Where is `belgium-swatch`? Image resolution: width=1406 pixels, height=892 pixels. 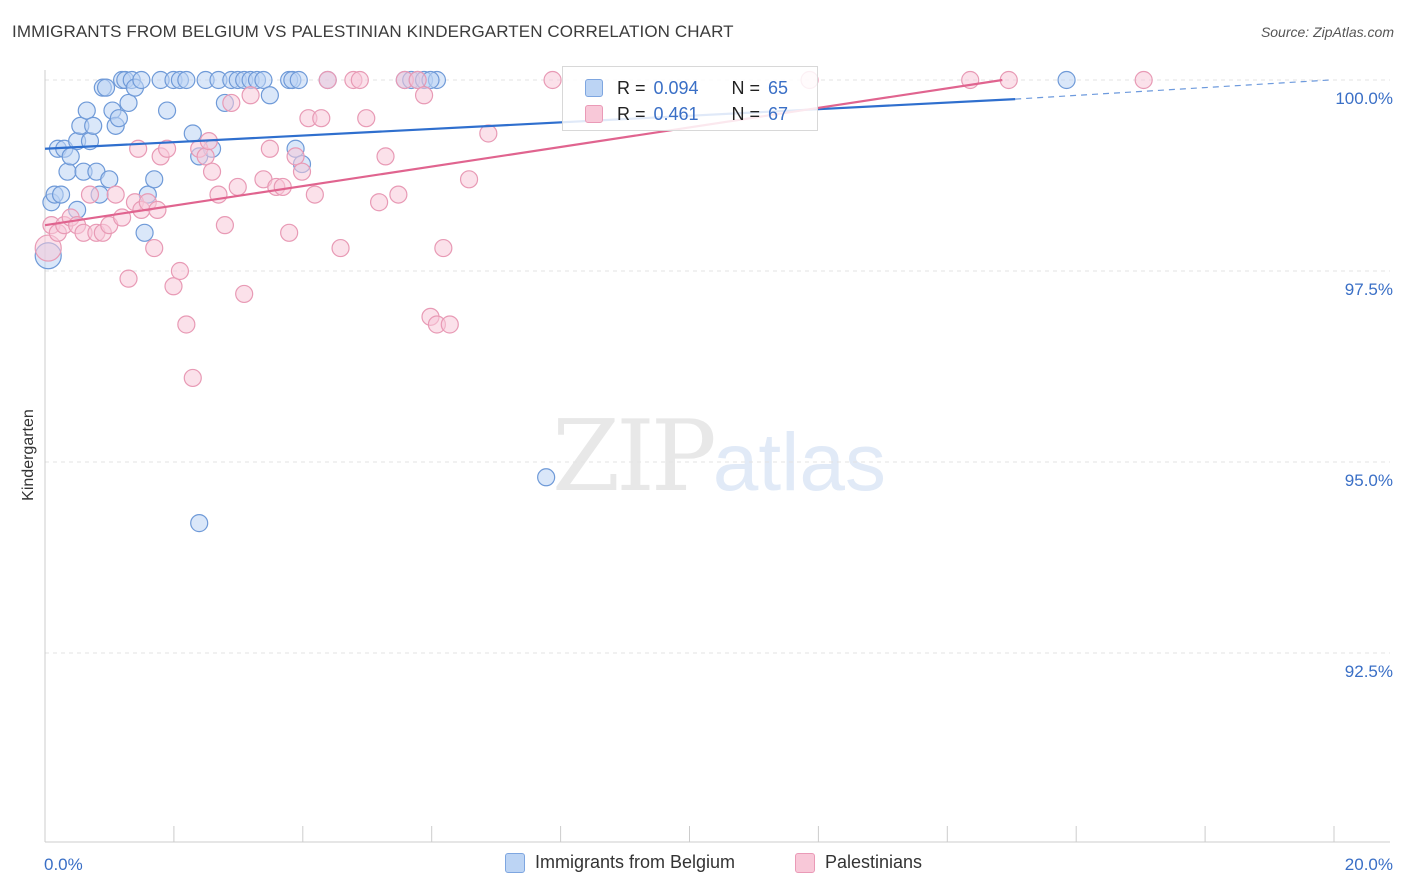 belgium-swatch is located at coordinates (594, 88).